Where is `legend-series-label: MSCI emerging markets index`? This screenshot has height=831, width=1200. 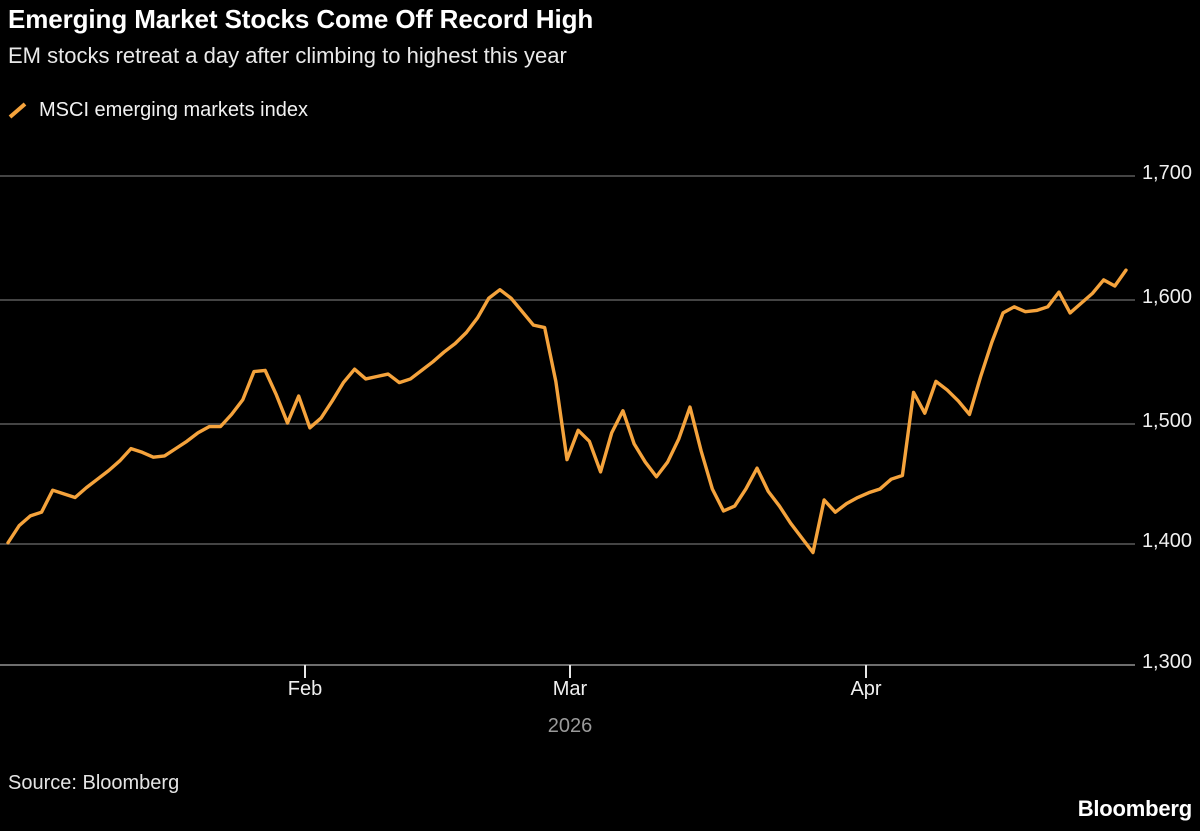
legend-series-label: MSCI emerging markets index is located at coordinates (173, 110).